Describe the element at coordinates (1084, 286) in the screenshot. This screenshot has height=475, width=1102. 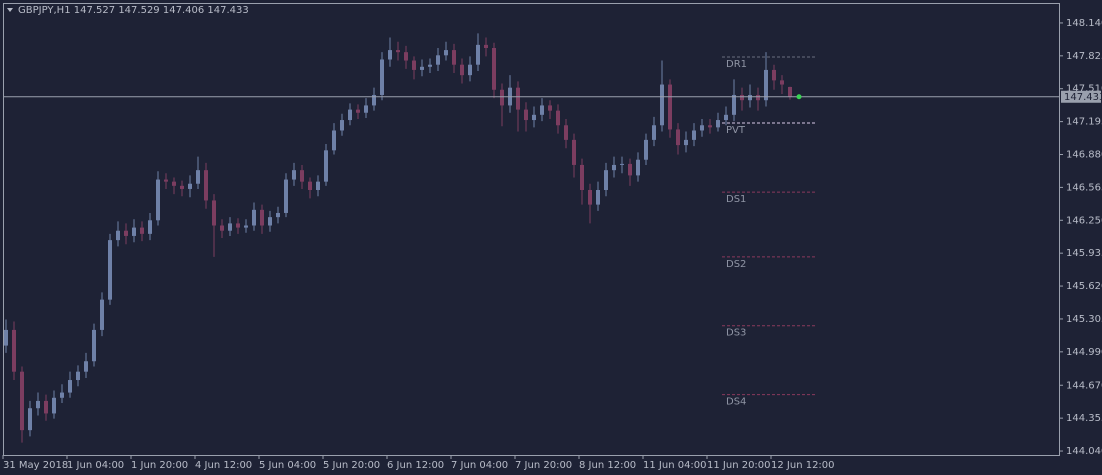
I see `y-tick-label: 145.620` at that location.